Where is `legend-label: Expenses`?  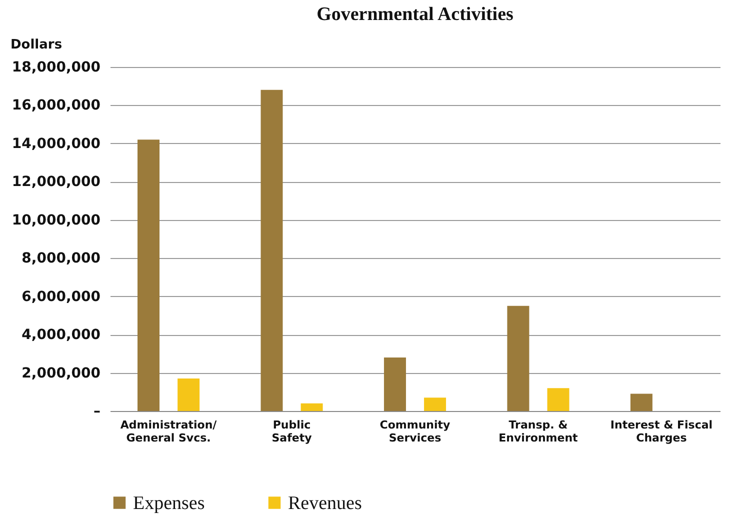
legend-label: Expenses is located at coordinates (169, 503).